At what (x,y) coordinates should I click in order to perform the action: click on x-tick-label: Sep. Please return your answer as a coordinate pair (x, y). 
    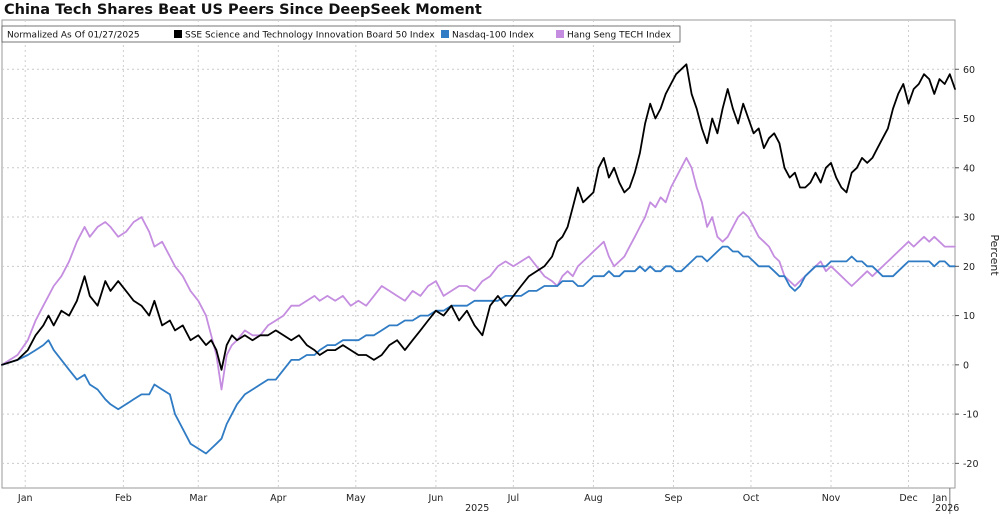
    Looking at the image, I should click on (674, 498).